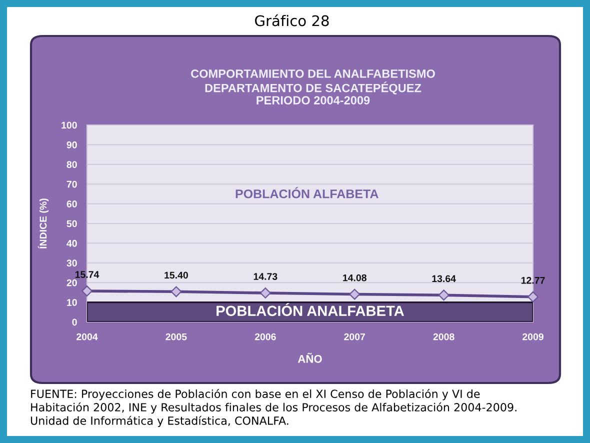 The image size is (590, 443). Describe the element at coordinates (273, 408) in the screenshot. I see `source-note: FUENTE: Proyecciones de Población con base en el XI Censo de Población y VI de Habitación 2002, INE y Resultados finales de los Procesos de Alfabetización 2004-2009. Unidad de Informática y Estadística, CONALFA.` at that location.